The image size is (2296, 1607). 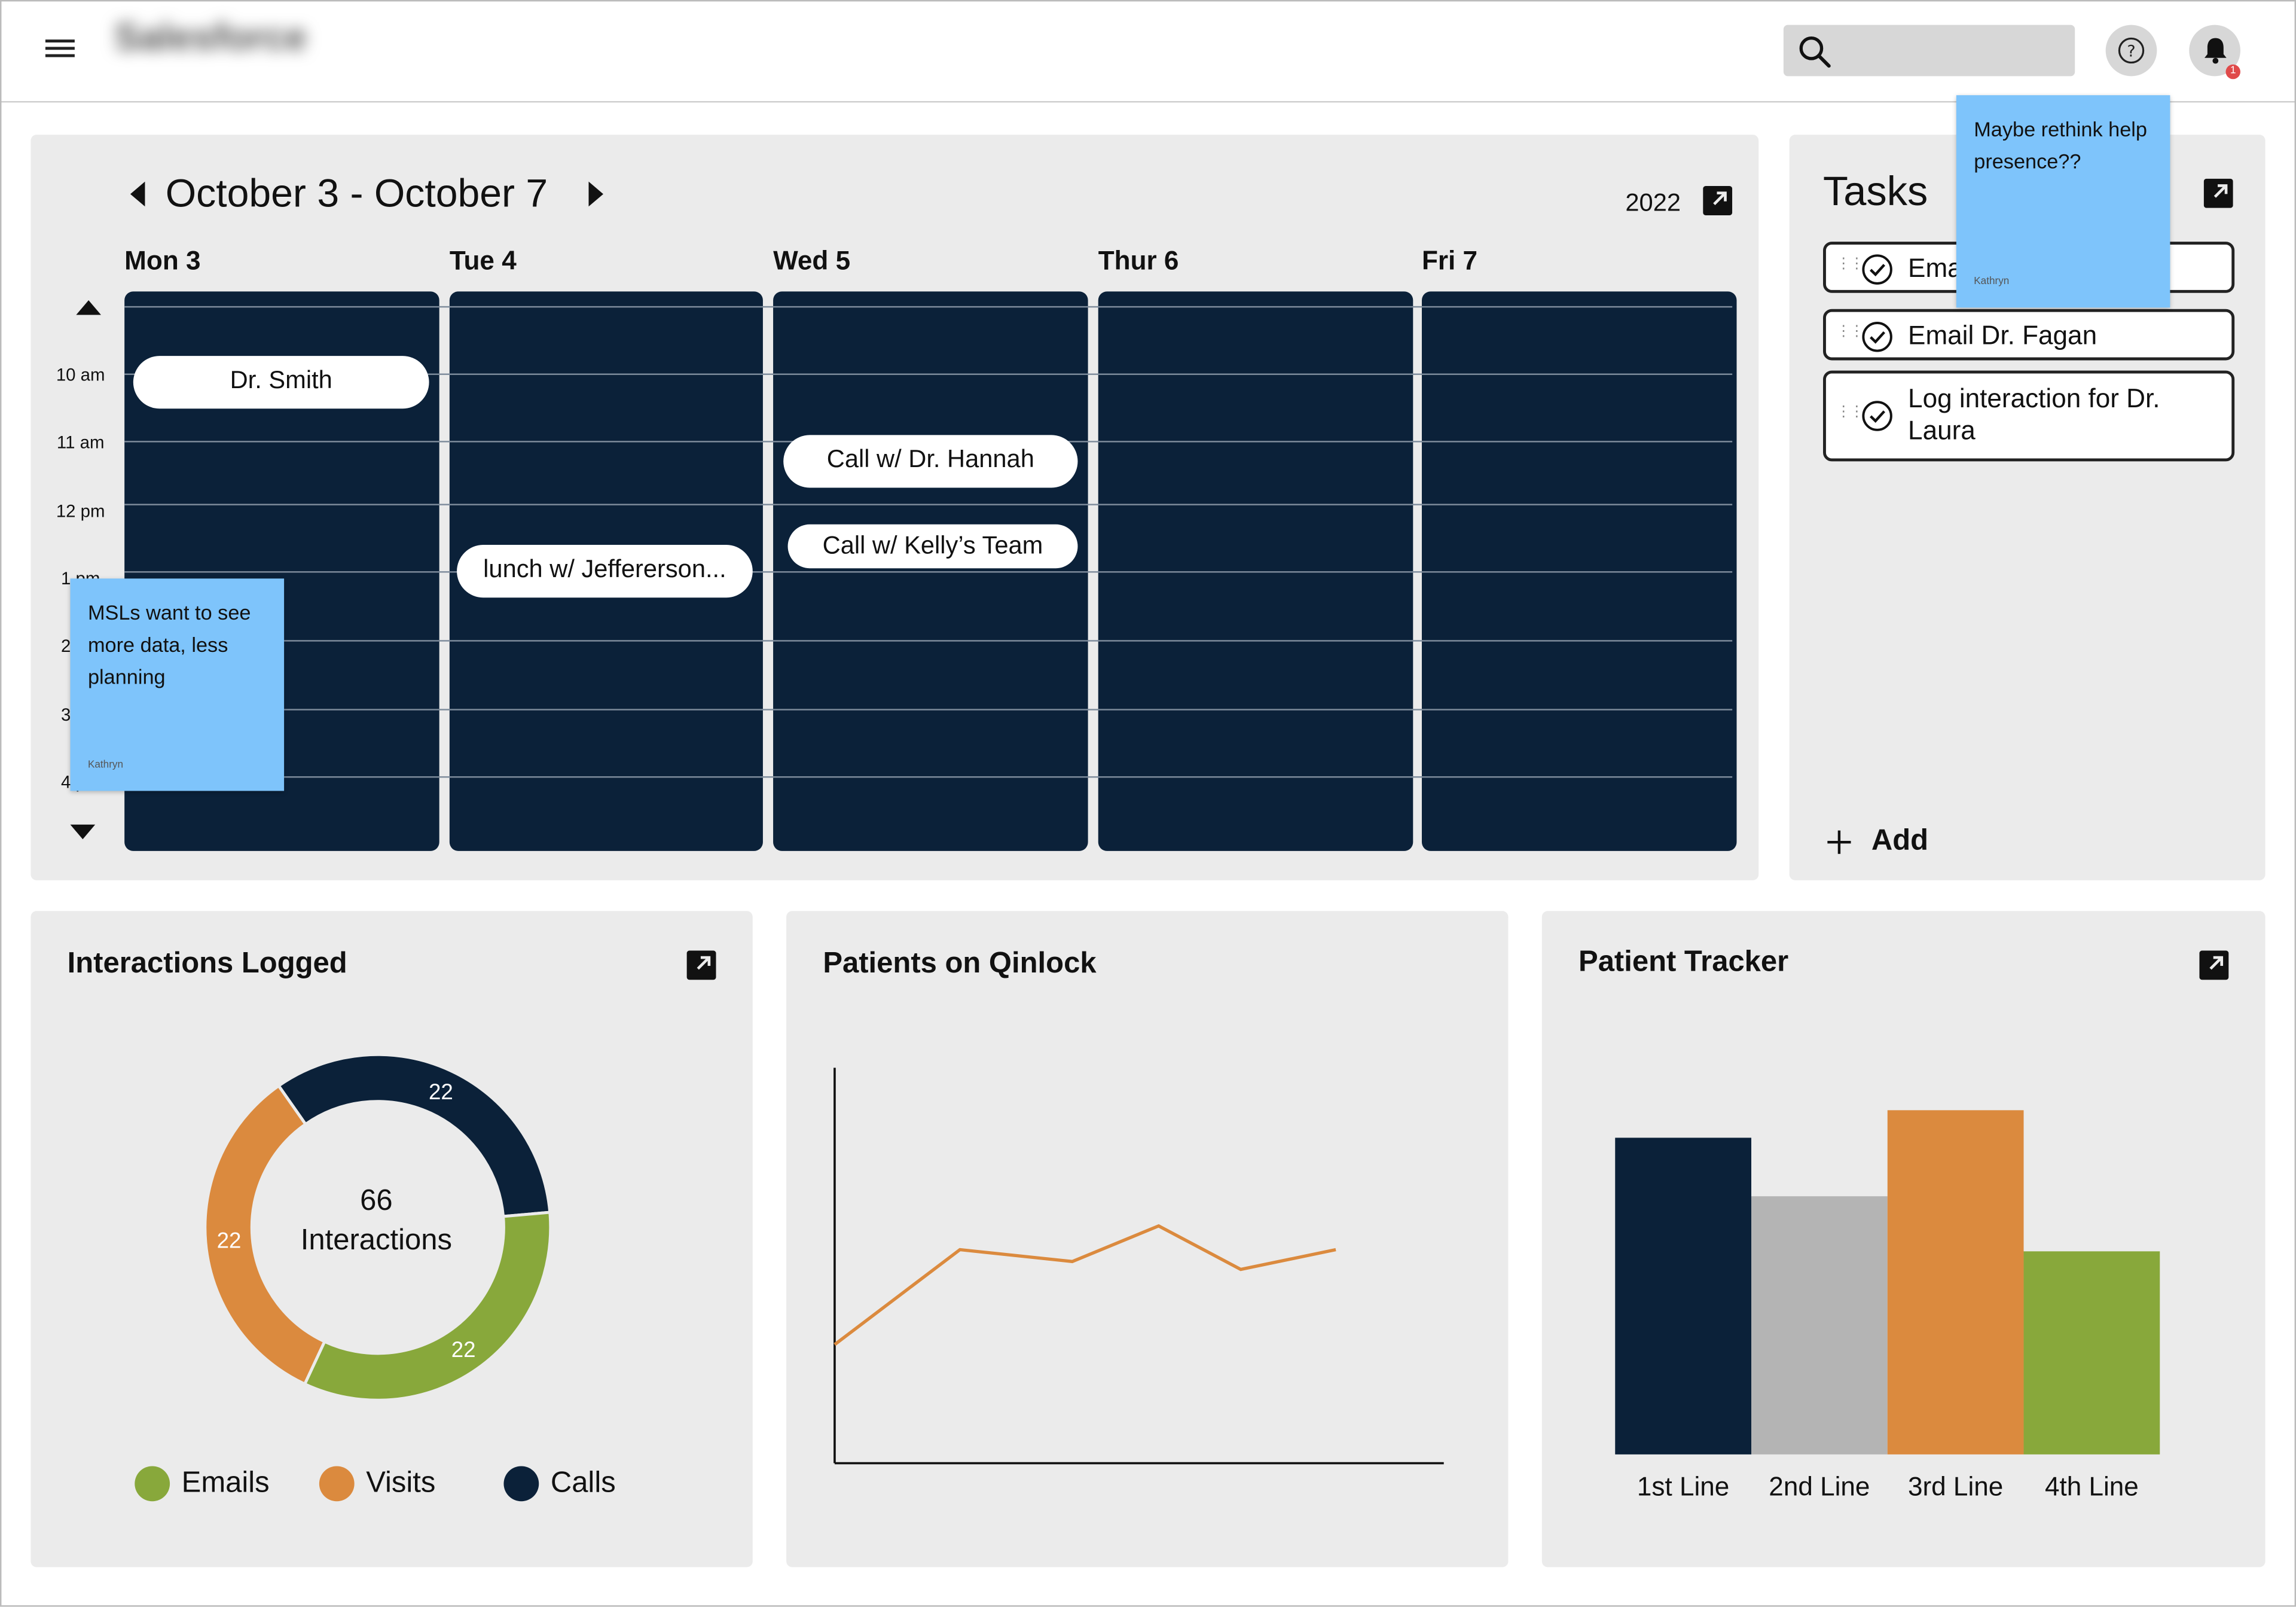 What do you see at coordinates (207, 963) in the screenshot?
I see `interactions-title: Interactions Logged` at bounding box center [207, 963].